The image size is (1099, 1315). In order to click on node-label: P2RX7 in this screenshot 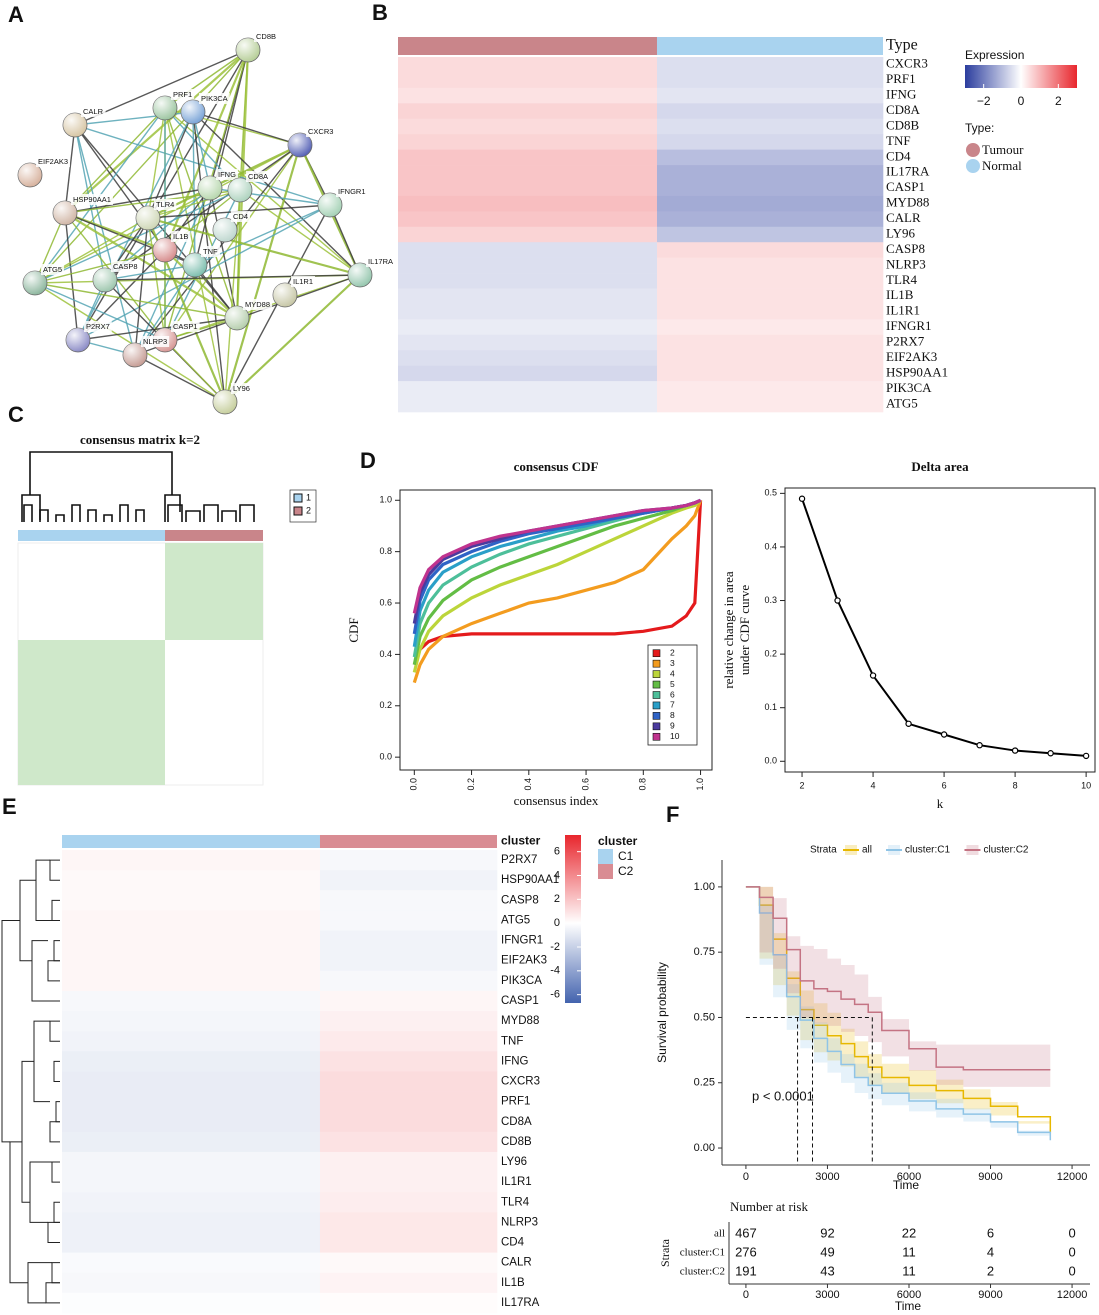, I will do `click(98, 326)`.